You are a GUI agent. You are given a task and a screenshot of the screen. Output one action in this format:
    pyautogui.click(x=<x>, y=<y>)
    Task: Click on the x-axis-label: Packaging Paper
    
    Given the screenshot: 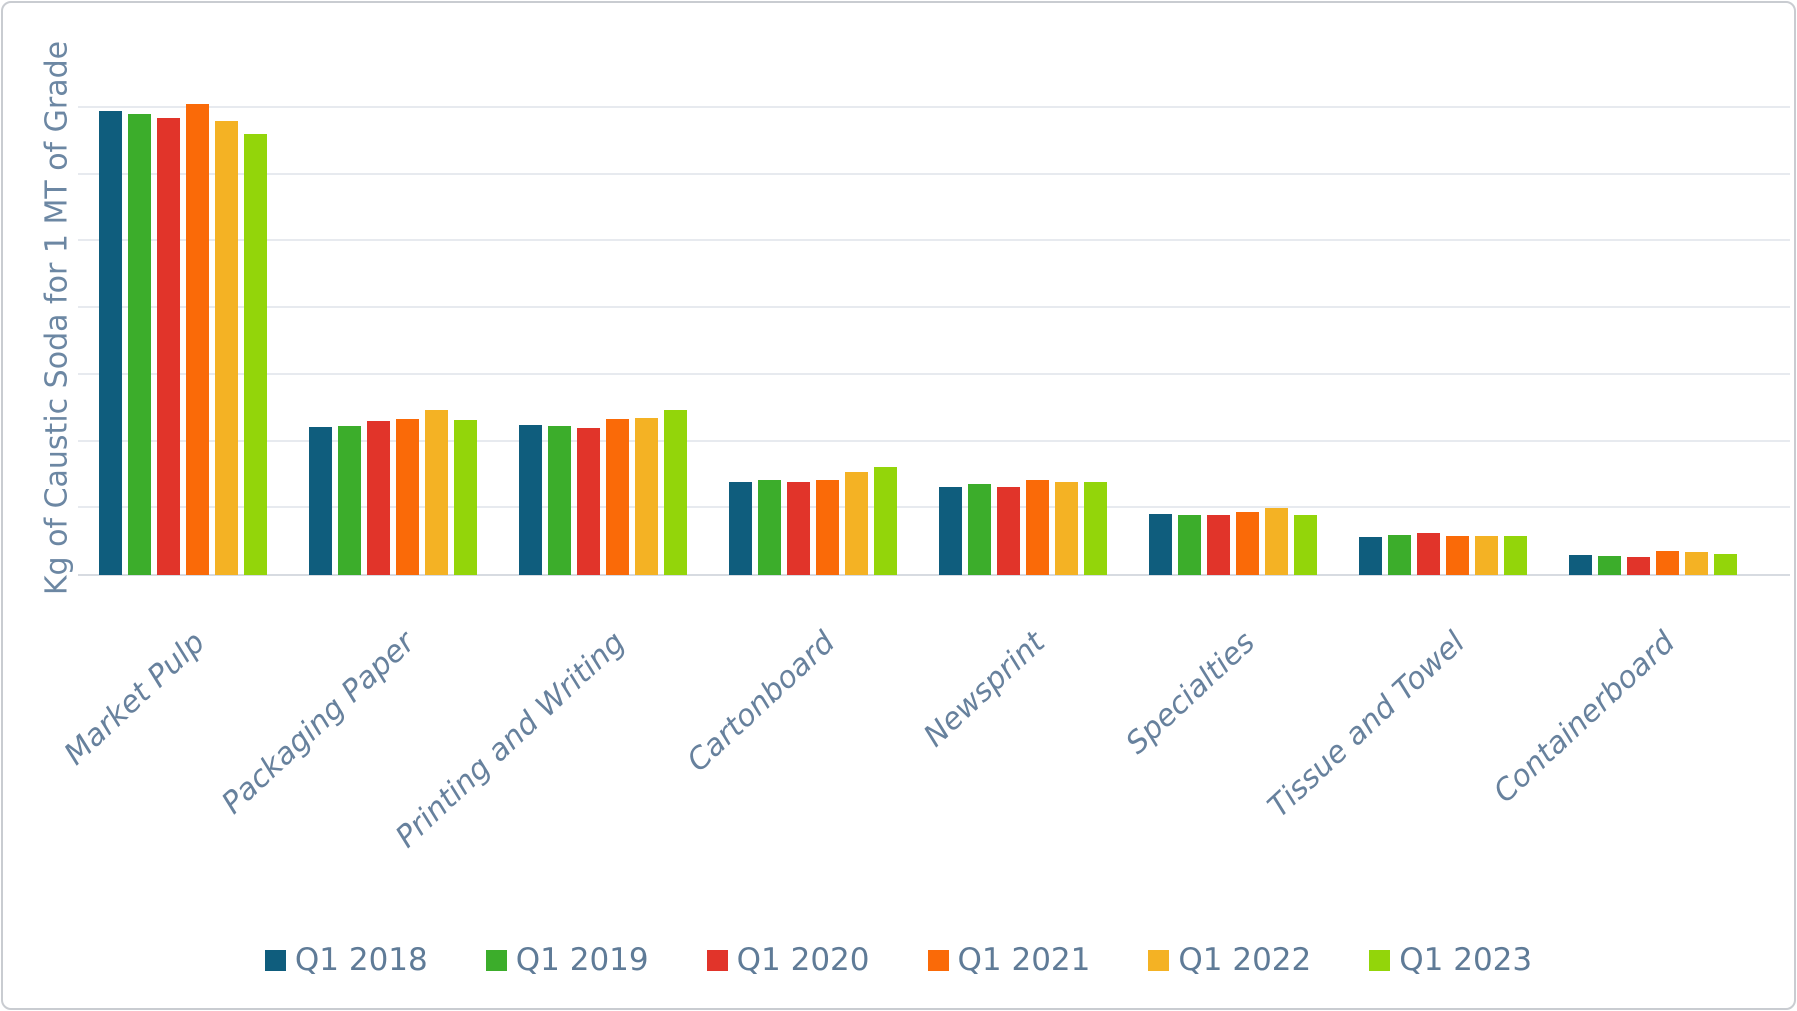 What is the action you would take?
    pyautogui.click(x=318, y=723)
    